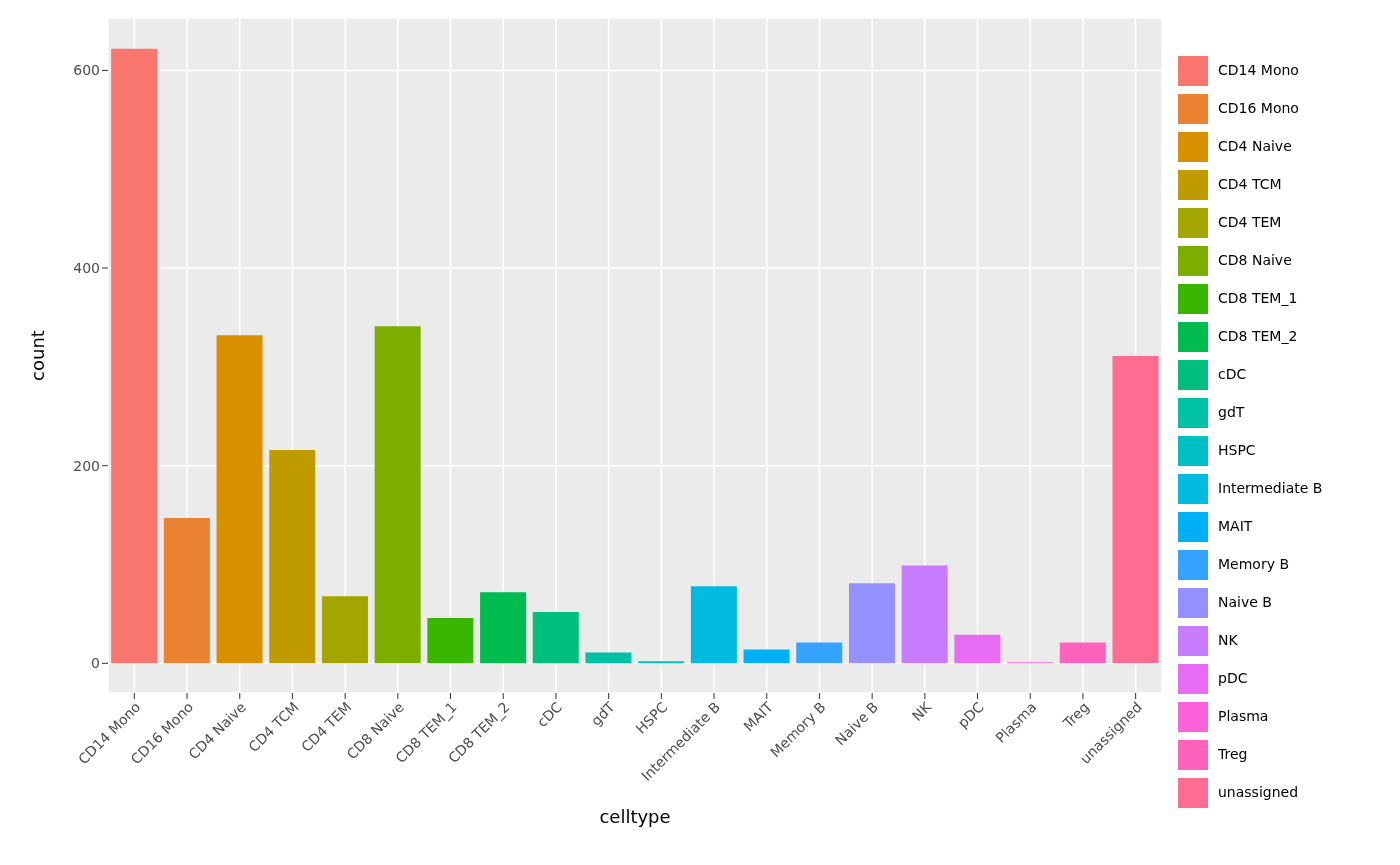 The height and width of the screenshot is (865, 1400). What do you see at coordinates (1250, 221) in the screenshot?
I see `legend-label: CD4 TEM` at bounding box center [1250, 221].